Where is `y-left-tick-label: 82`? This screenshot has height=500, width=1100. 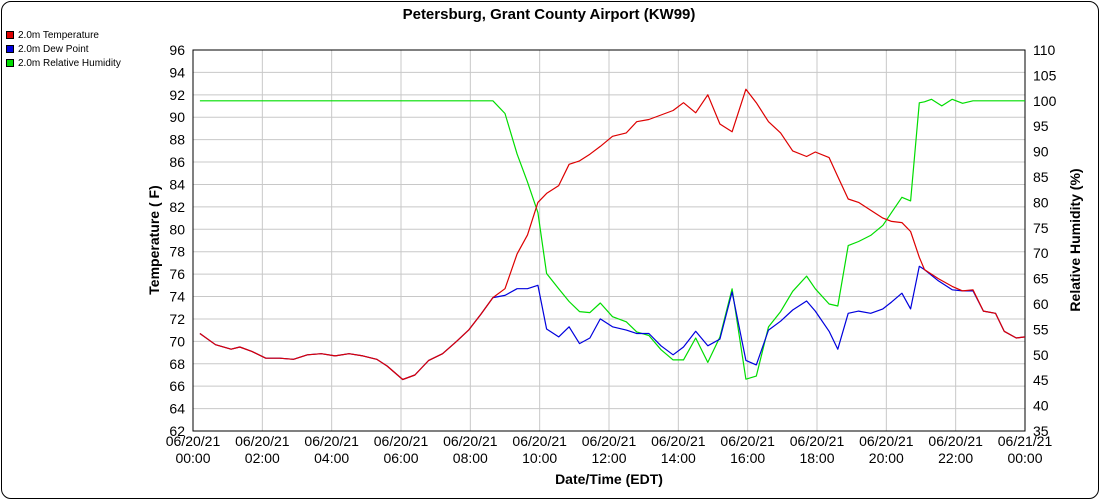 y-left-tick-label: 82 is located at coordinates (177, 207).